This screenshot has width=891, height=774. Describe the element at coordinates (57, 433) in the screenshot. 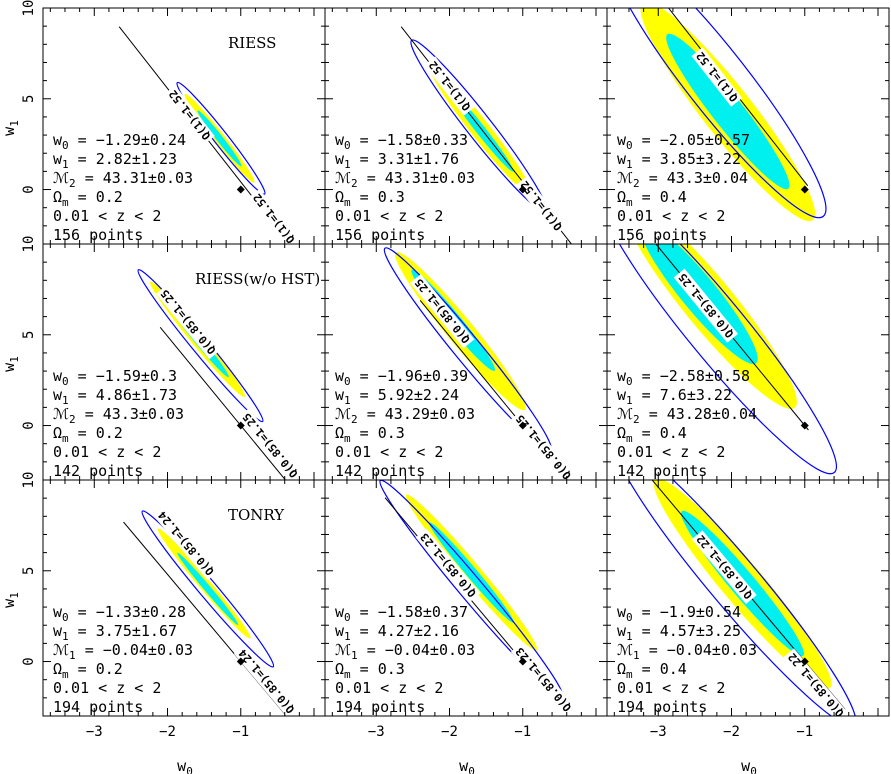

I see `stat-omega-symbol: Ω` at that location.